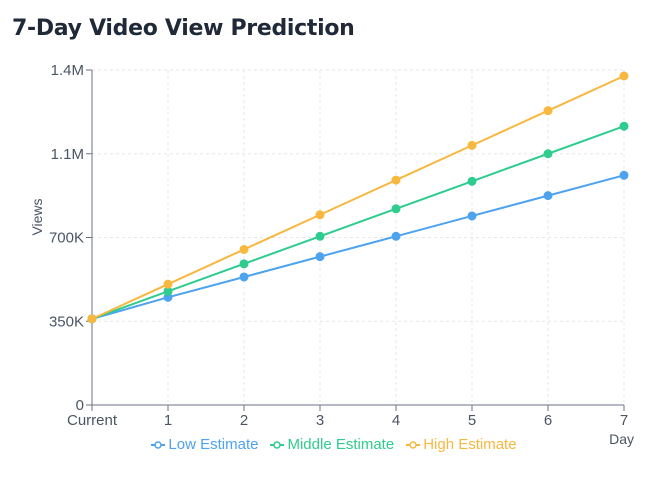 The height and width of the screenshot is (478, 668). Describe the element at coordinates (548, 420) in the screenshot. I see `x-tick-label: 6` at that location.